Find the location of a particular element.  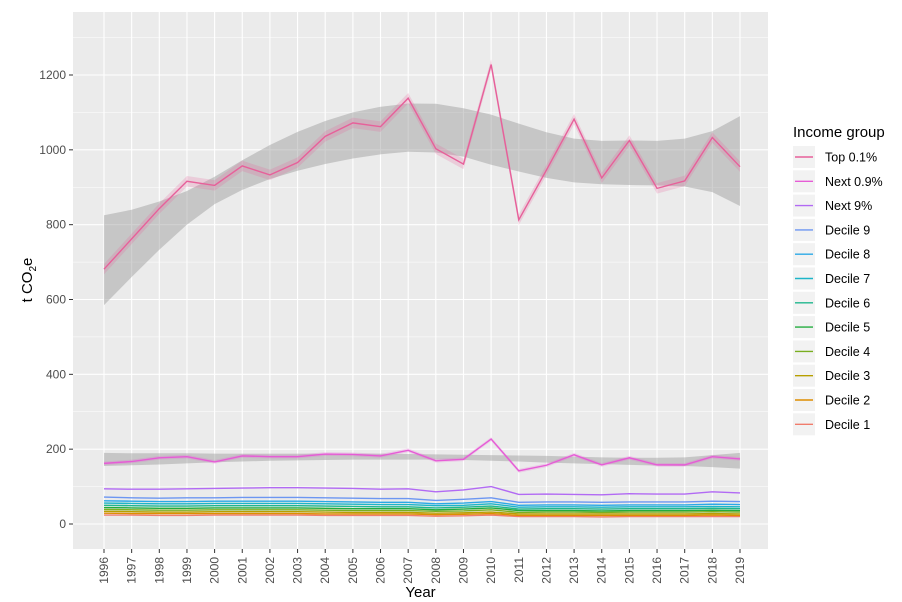

y-tick-label: 1000 is located at coordinates (52, 150).